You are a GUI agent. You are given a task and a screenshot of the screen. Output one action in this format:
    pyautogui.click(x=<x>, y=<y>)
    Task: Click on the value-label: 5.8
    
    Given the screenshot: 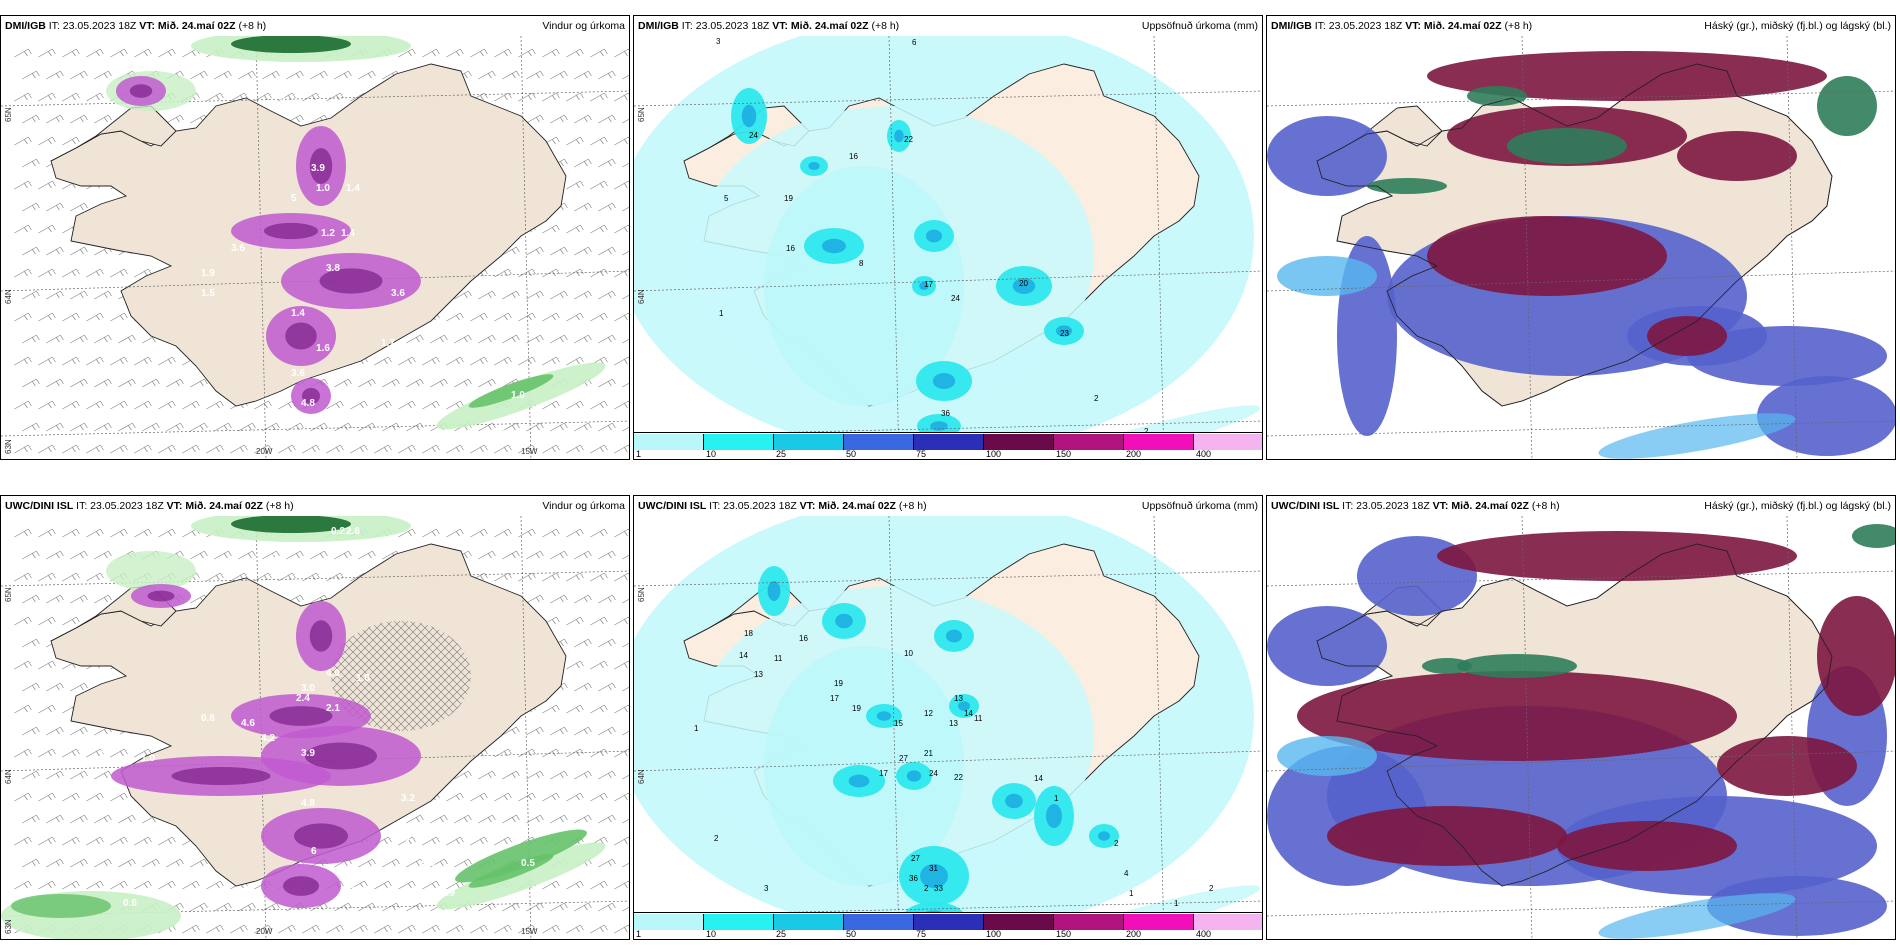 What is the action you would take?
    pyautogui.click(x=428, y=863)
    